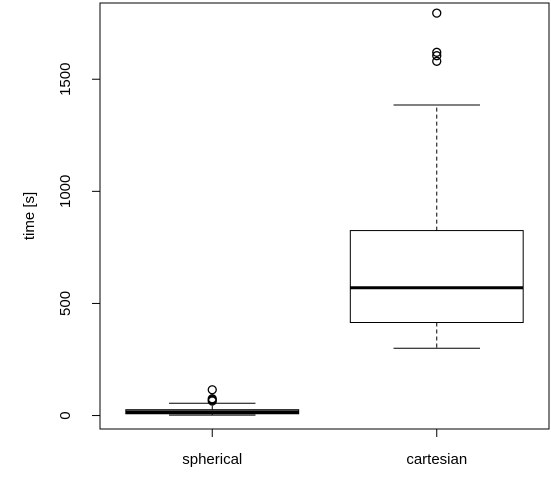  What do you see at coordinates (436, 276) in the screenshot?
I see `box-rect` at bounding box center [436, 276].